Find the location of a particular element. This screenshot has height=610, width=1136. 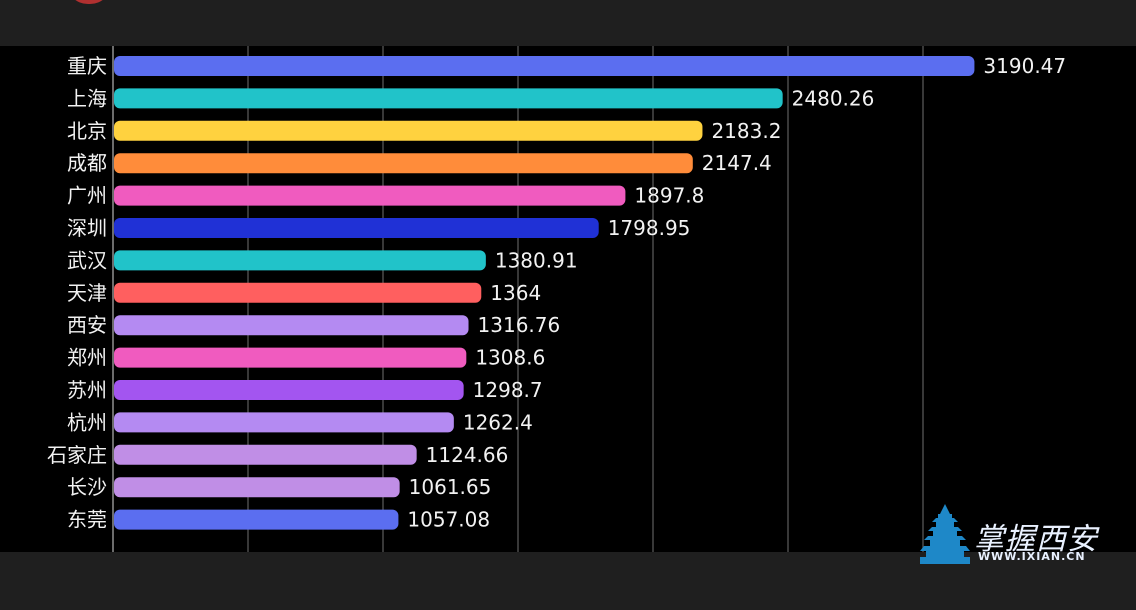

category-label: 郑州 is located at coordinates (87, 358).